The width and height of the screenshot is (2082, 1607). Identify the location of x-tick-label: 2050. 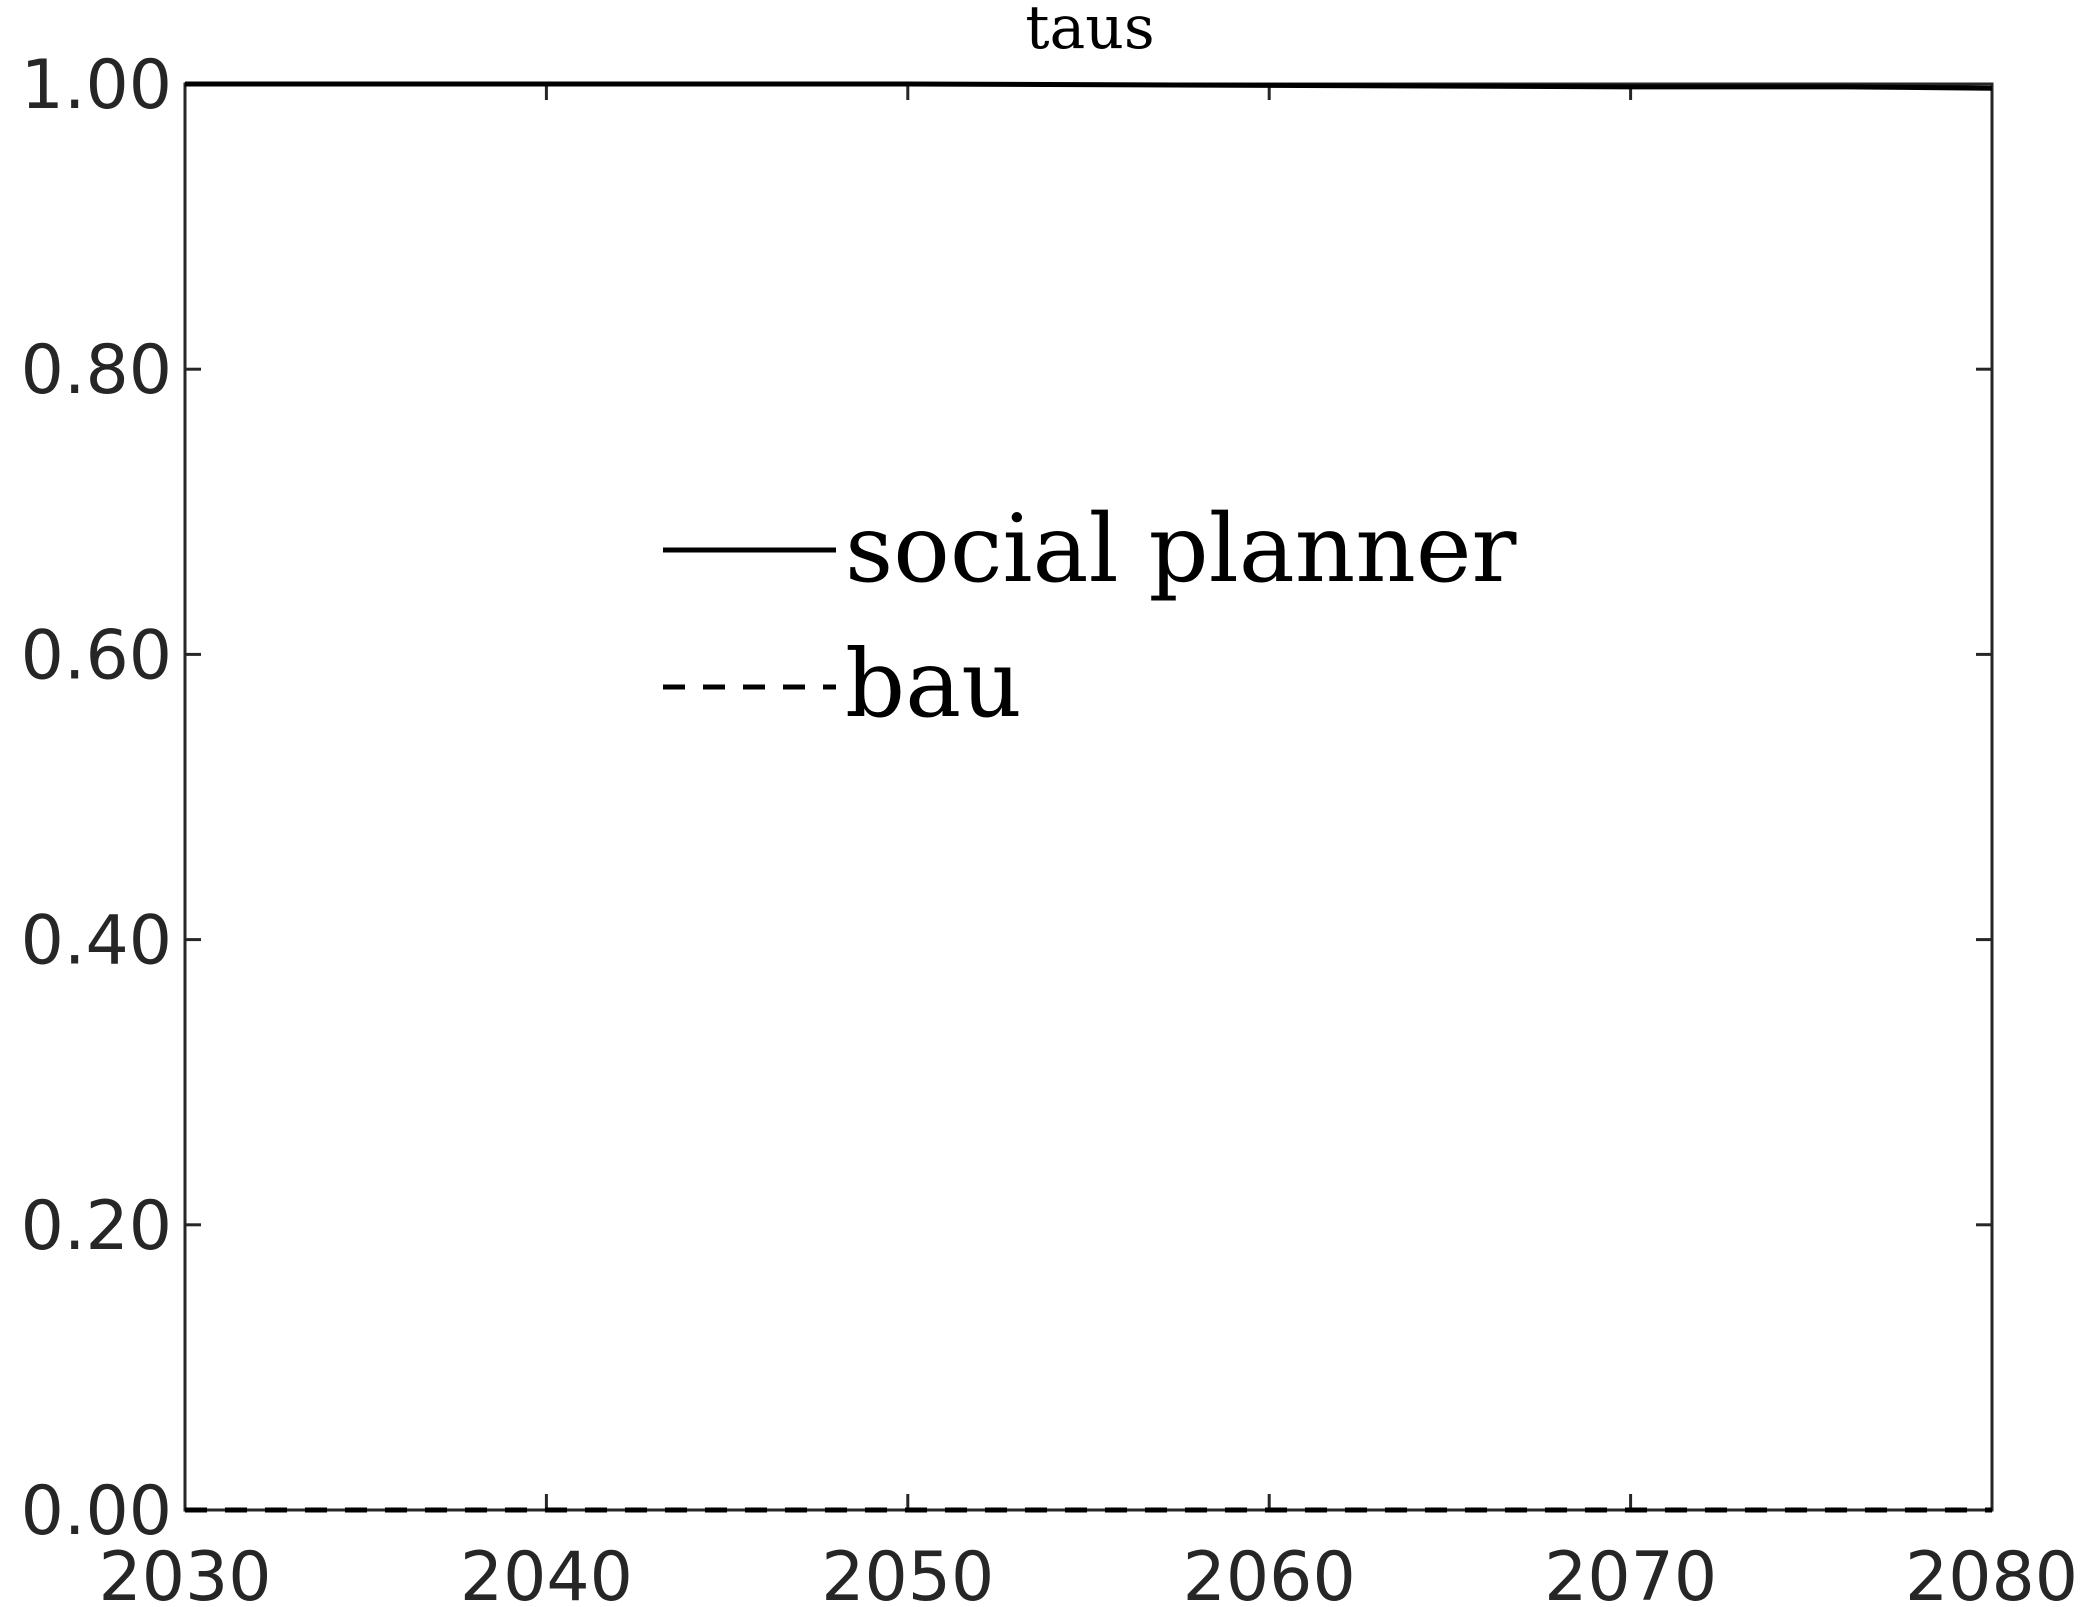
(907, 1572).